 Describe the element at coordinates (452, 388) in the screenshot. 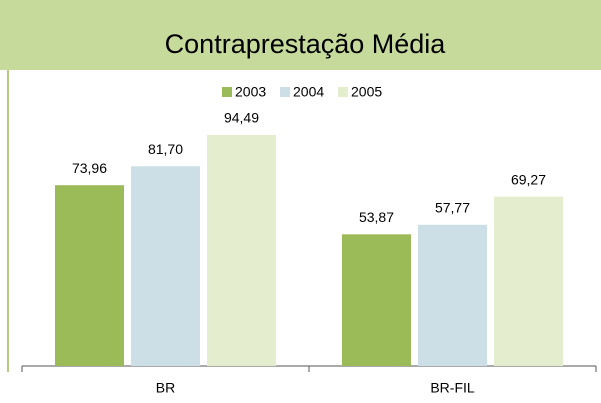

I see `x-tick-label: BR-FIL` at that location.